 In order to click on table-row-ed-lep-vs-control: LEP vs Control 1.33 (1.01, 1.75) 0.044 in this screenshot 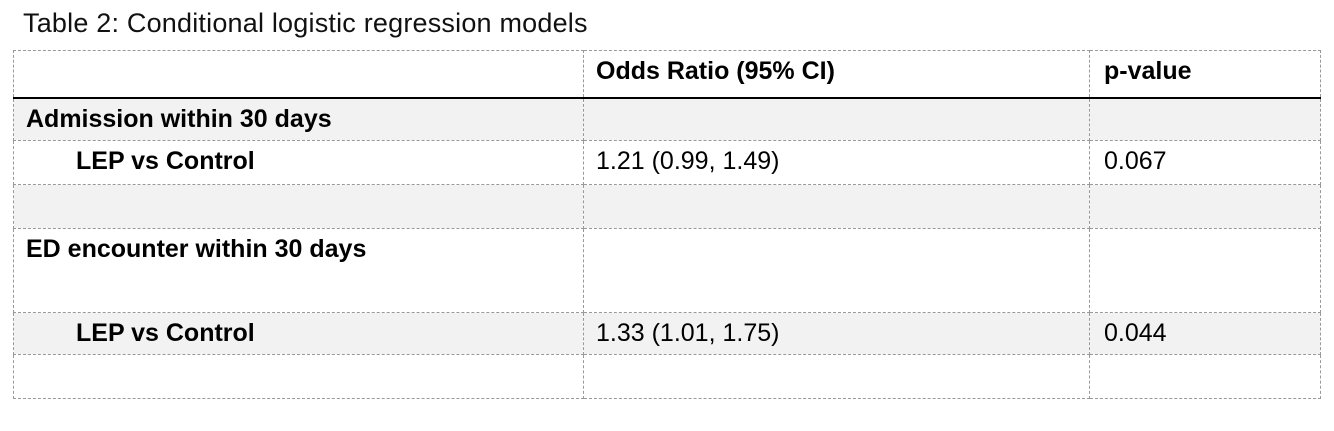, I will do `click(667, 333)`.